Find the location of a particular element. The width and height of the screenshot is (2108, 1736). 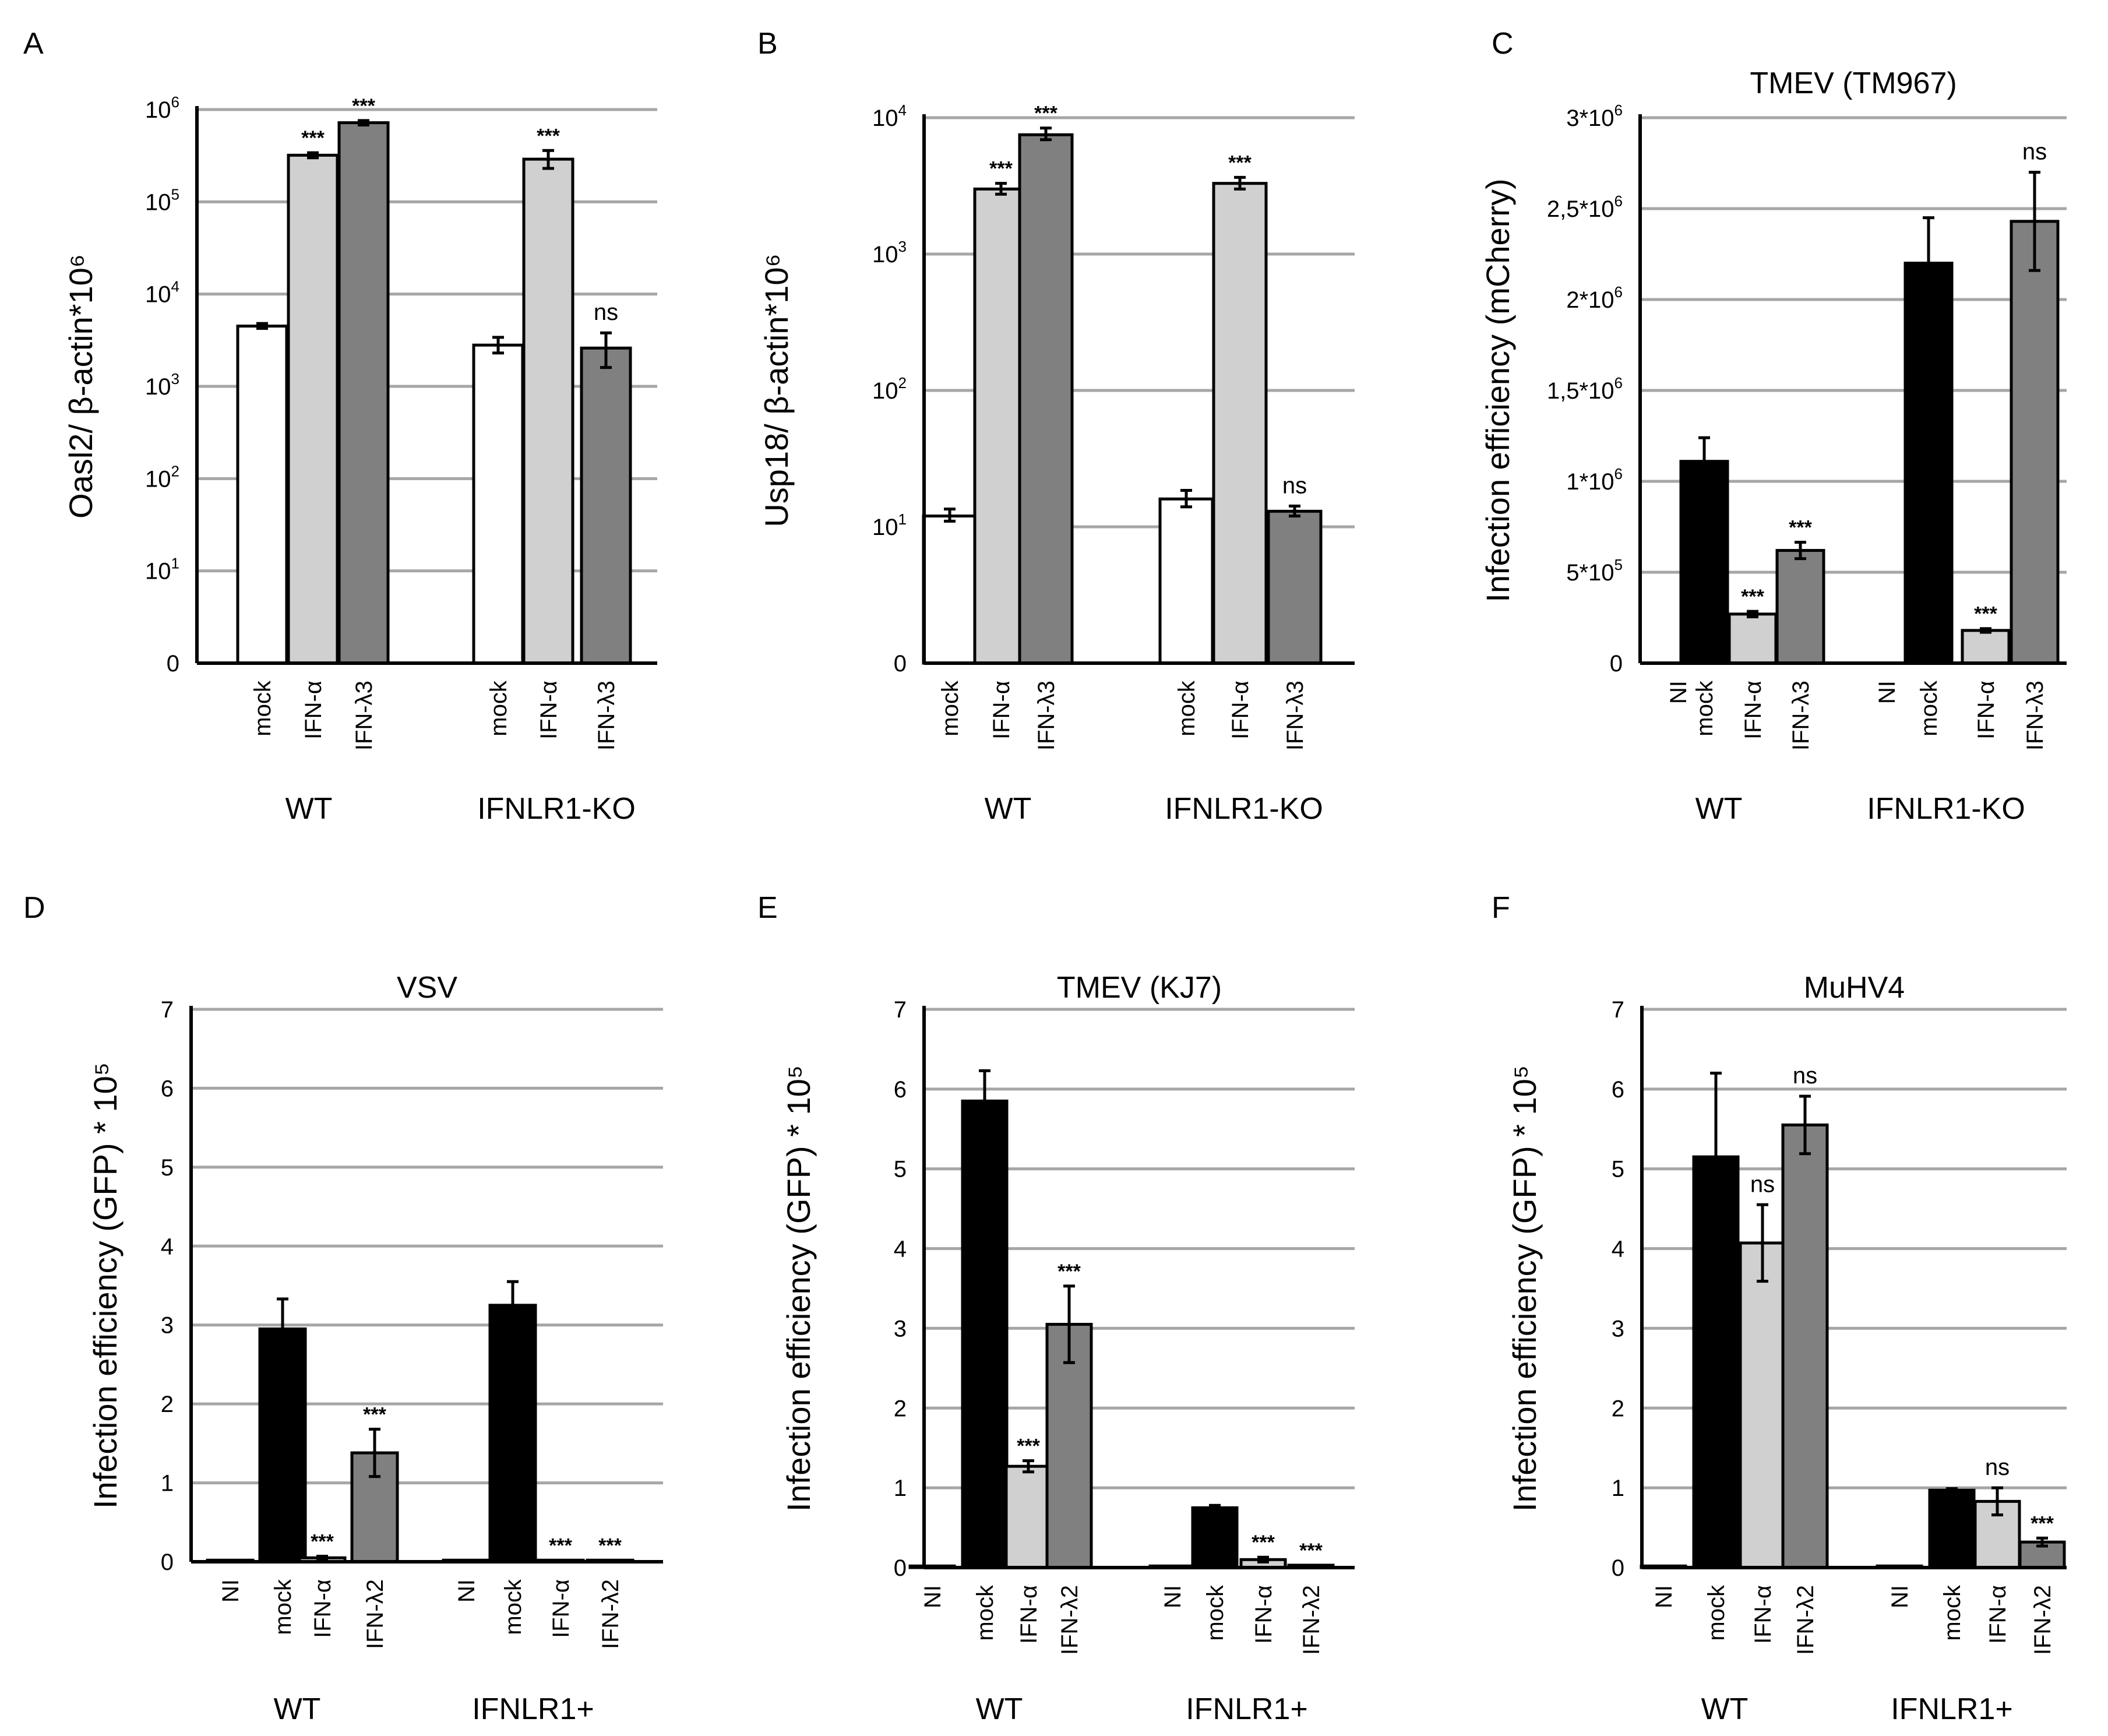

panel-letter: F is located at coordinates (1501, 908).